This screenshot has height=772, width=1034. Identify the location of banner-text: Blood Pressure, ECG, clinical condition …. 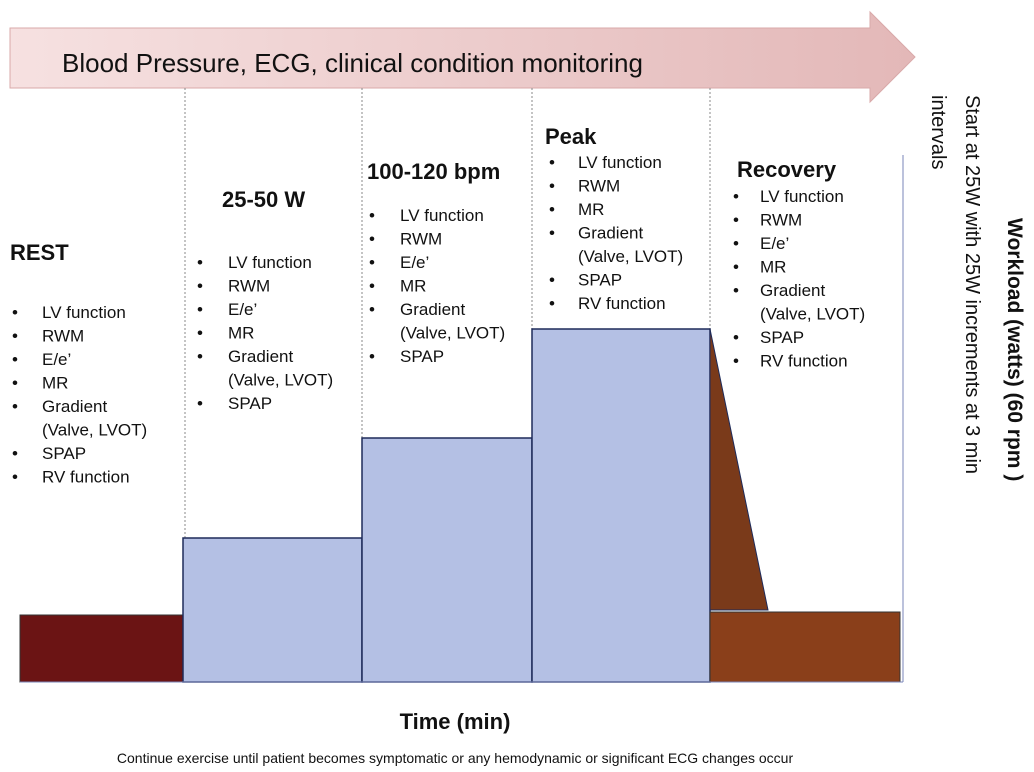
(352, 63).